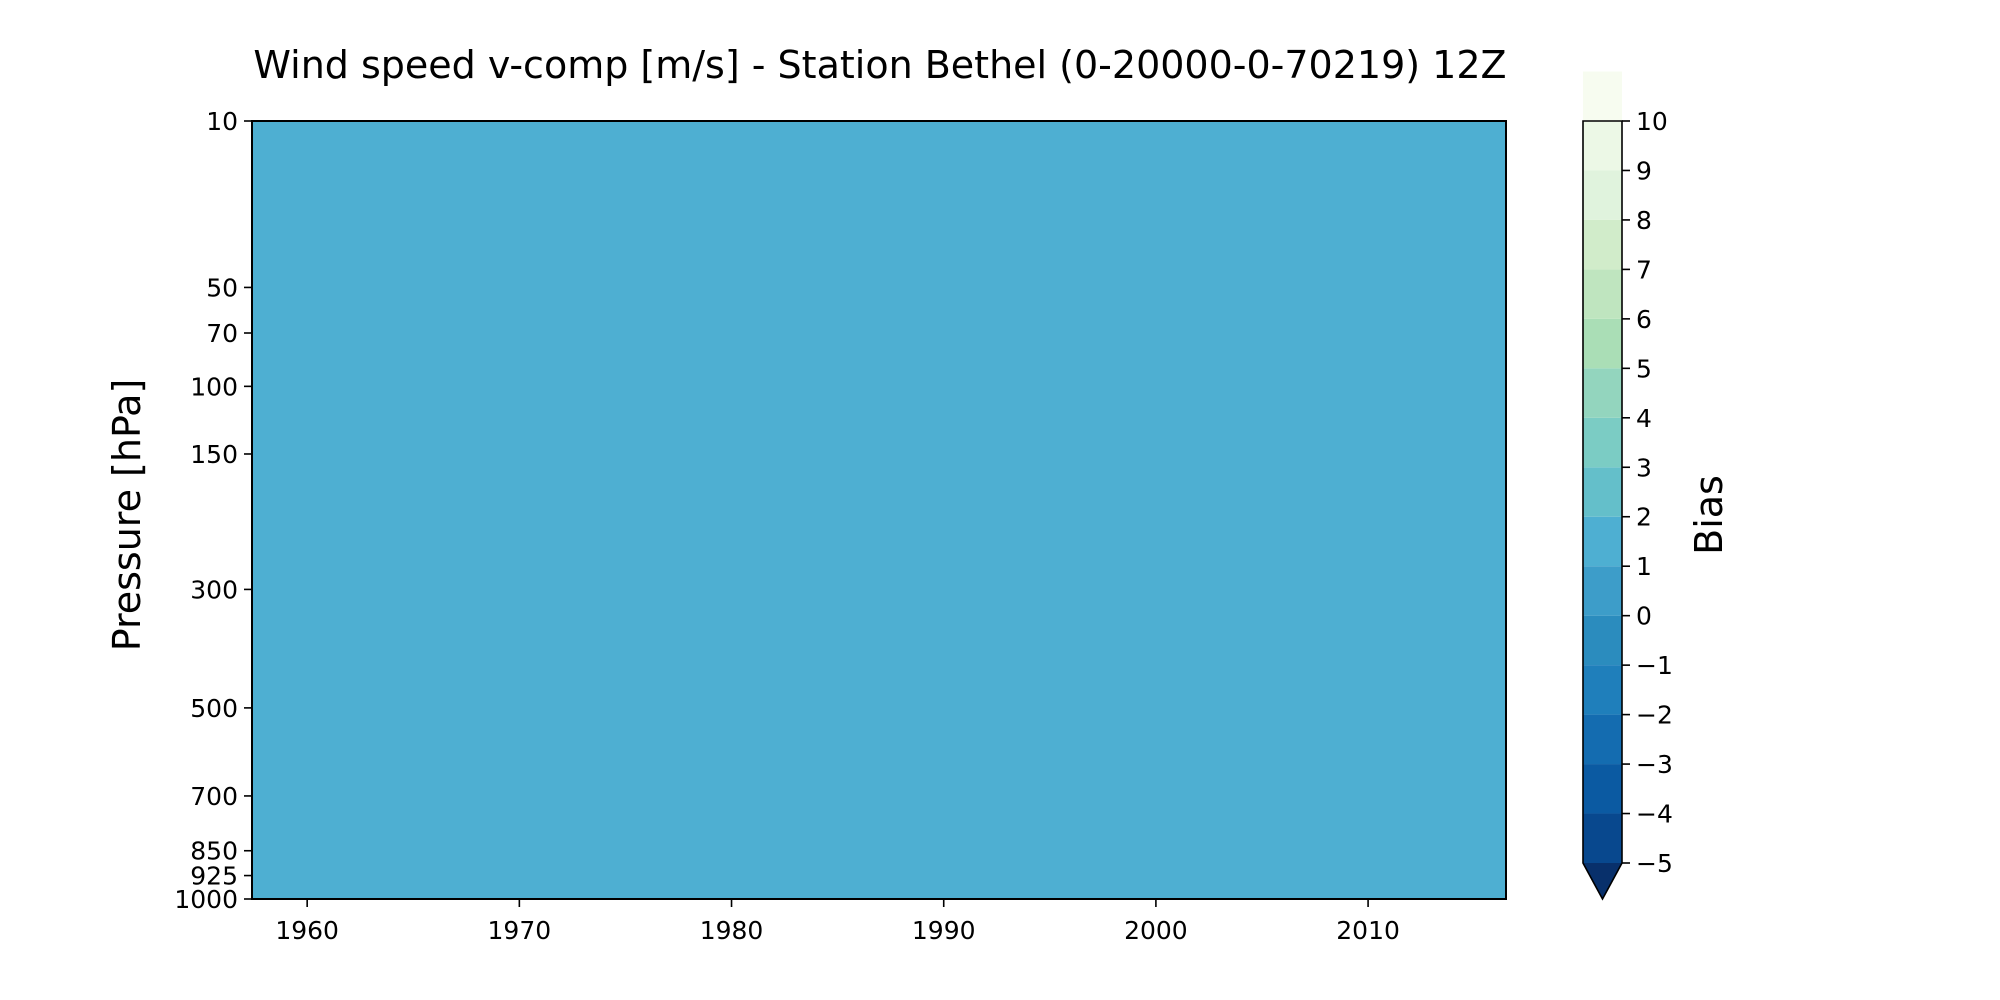 Image resolution: width=2000 pixels, height=1000 pixels. Describe the element at coordinates (307, 930) in the screenshot. I see `x-tick-label: 1960` at that location.